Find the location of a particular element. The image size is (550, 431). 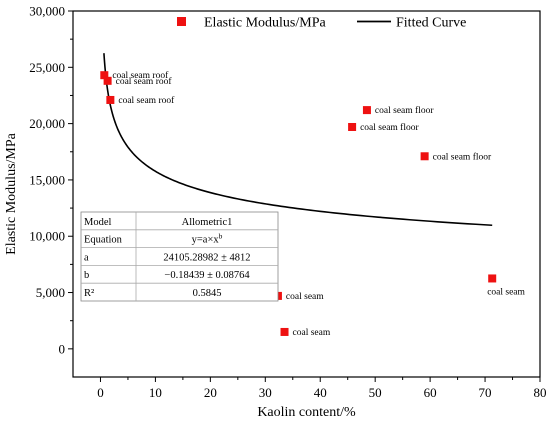

y-tick-label: 15,000 is located at coordinates (47, 179).